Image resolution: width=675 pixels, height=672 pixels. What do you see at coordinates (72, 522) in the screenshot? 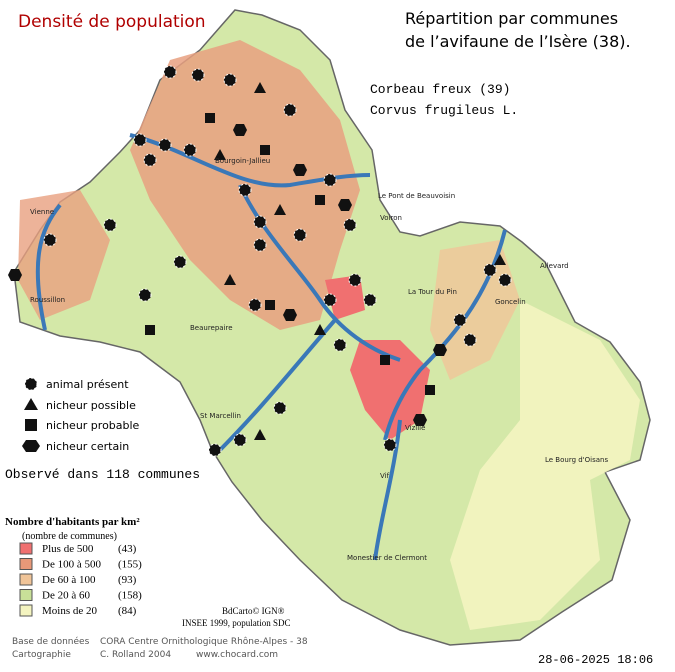
I see `density-legend-title: Nombre d'habitants par km²` at bounding box center [72, 522].